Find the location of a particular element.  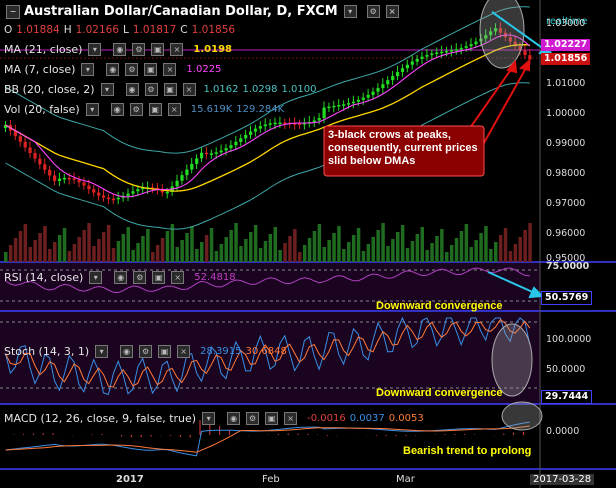

rsi-axis-label: 75.0000 is located at coordinates (568, 266).